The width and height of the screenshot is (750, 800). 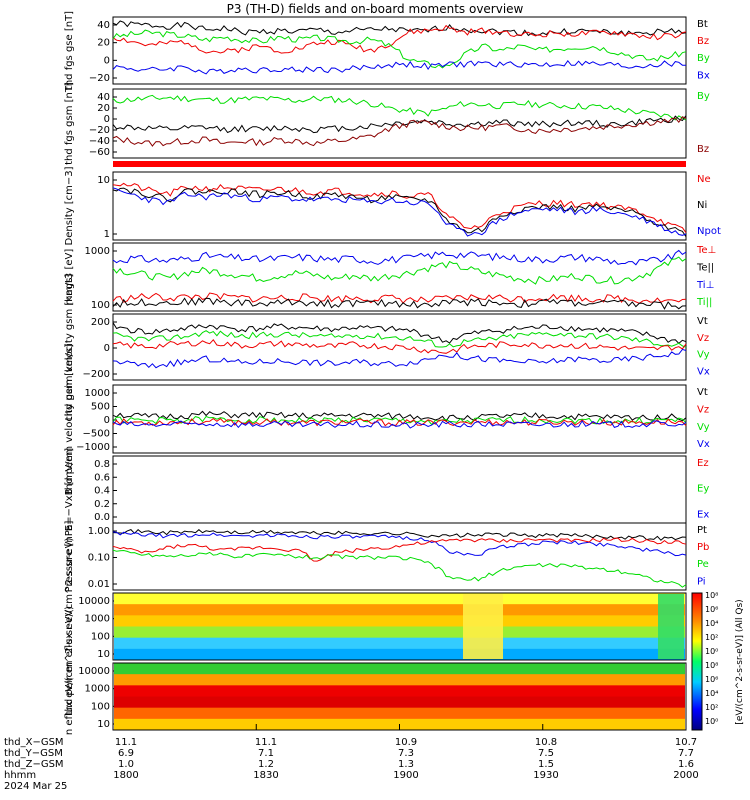 What do you see at coordinates (266, 753) in the screenshot?
I see `tick-y: 7.1` at bounding box center [266, 753].